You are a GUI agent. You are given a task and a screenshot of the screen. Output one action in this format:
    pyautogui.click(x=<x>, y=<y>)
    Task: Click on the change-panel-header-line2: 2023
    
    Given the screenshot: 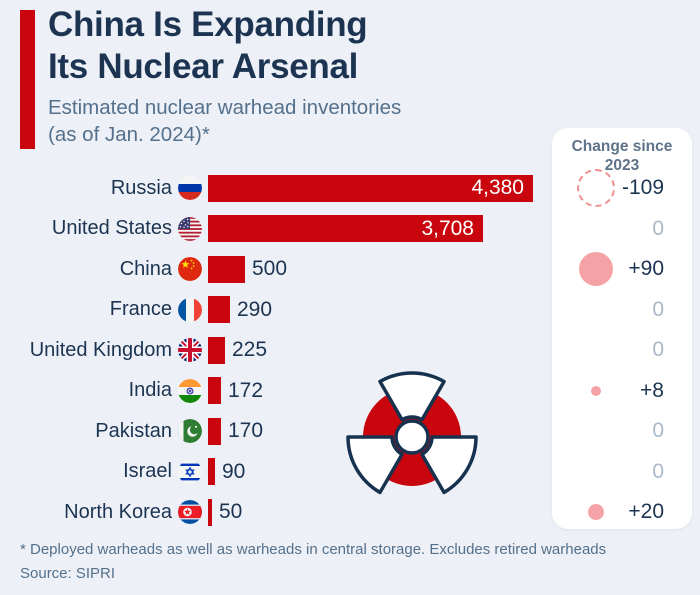 What is the action you would take?
    pyautogui.click(x=622, y=165)
    